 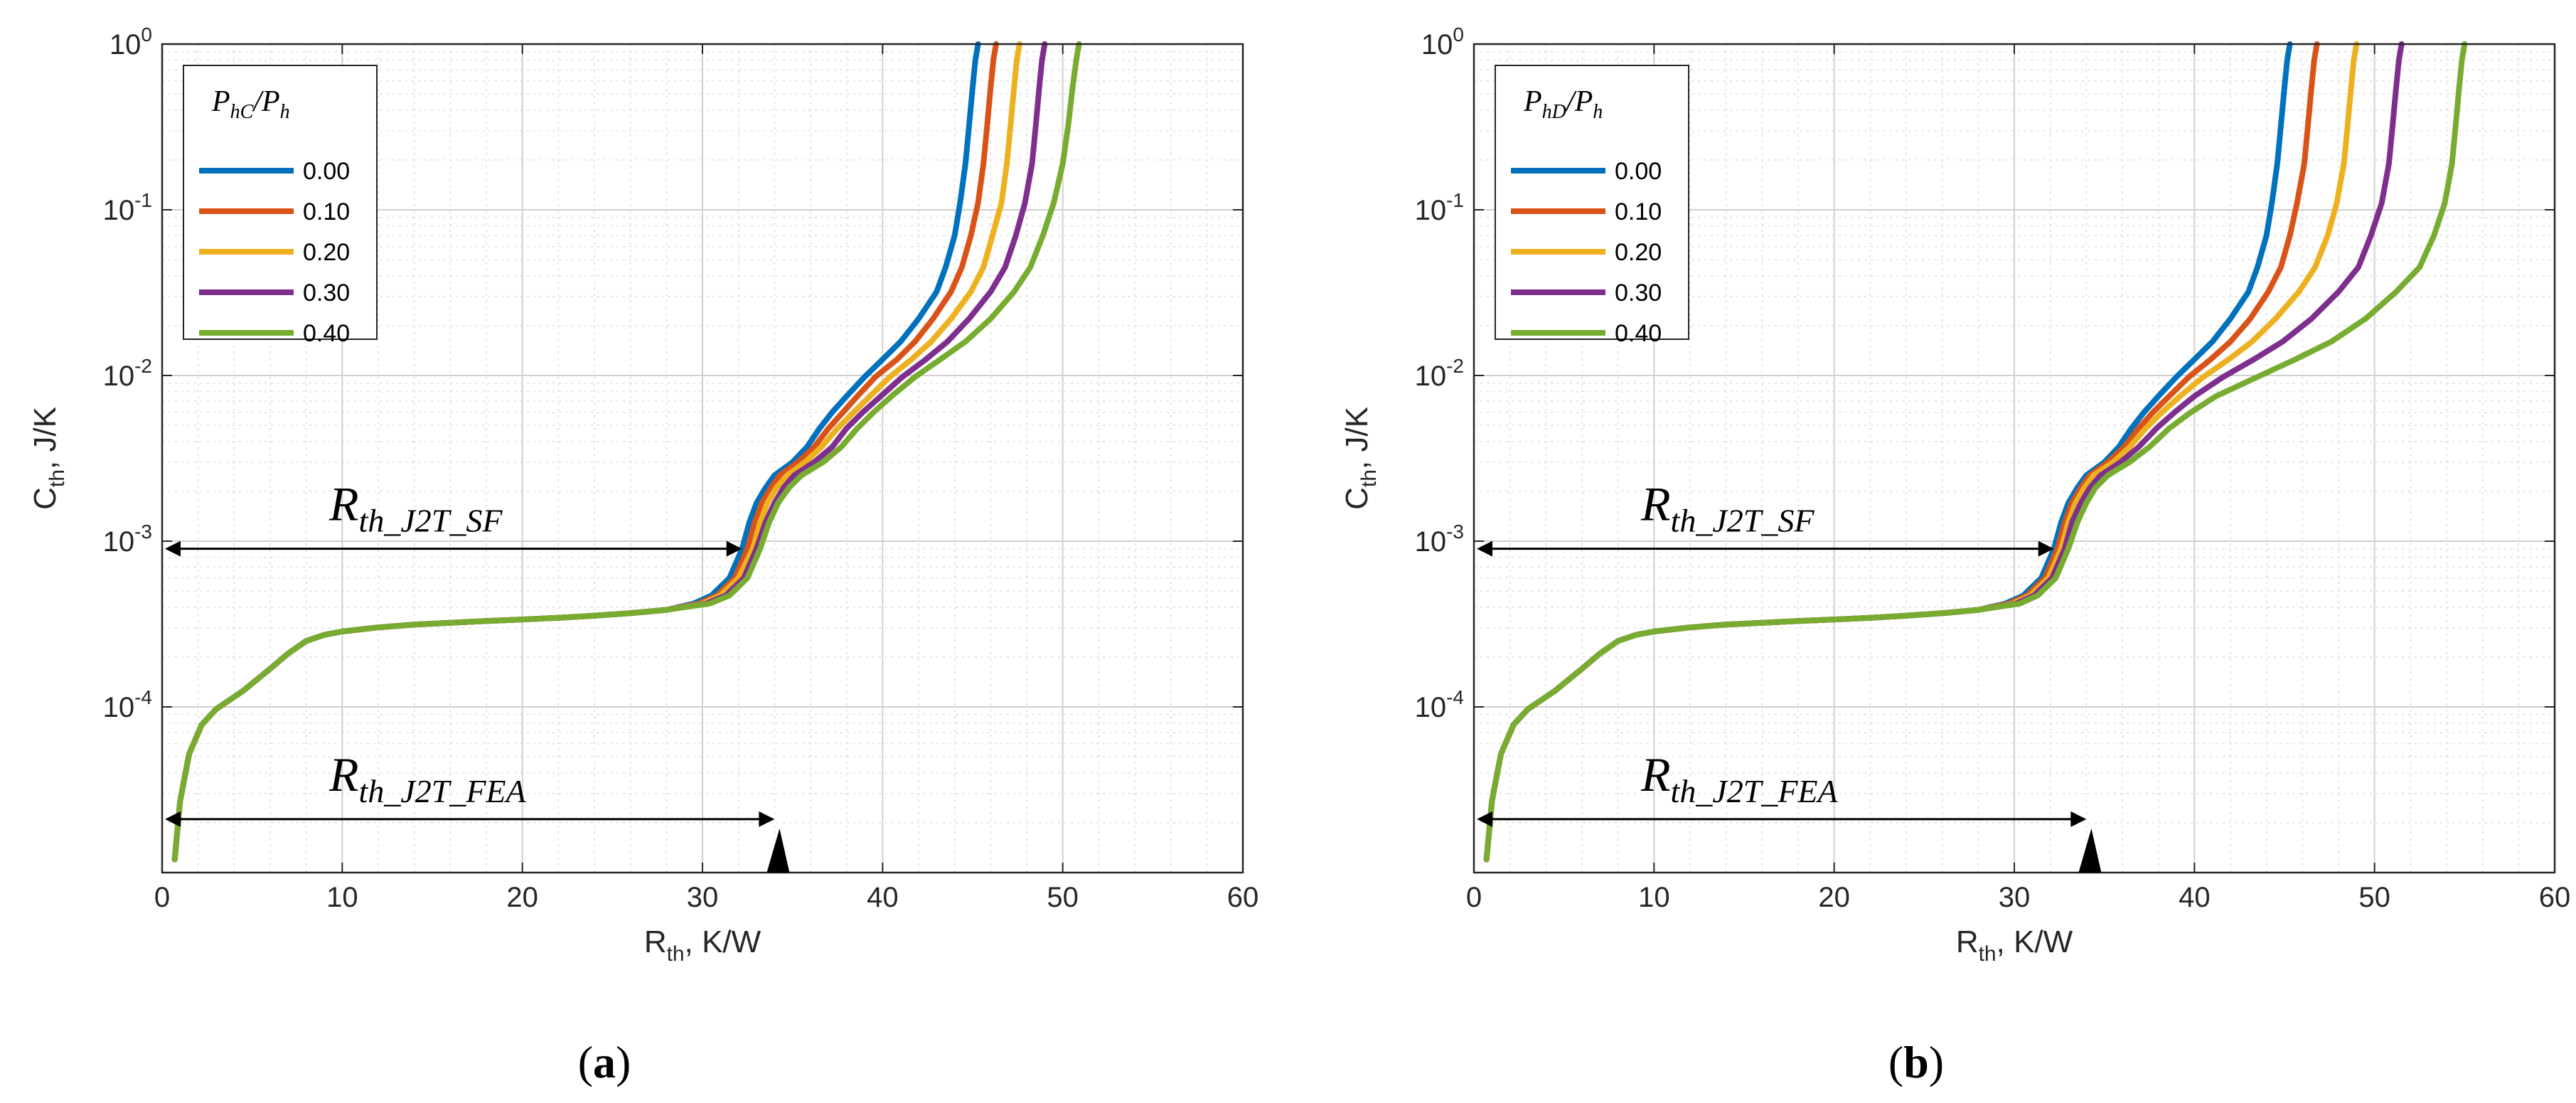 I want to click on panel-caption: (b), so click(x=1916, y=1062).